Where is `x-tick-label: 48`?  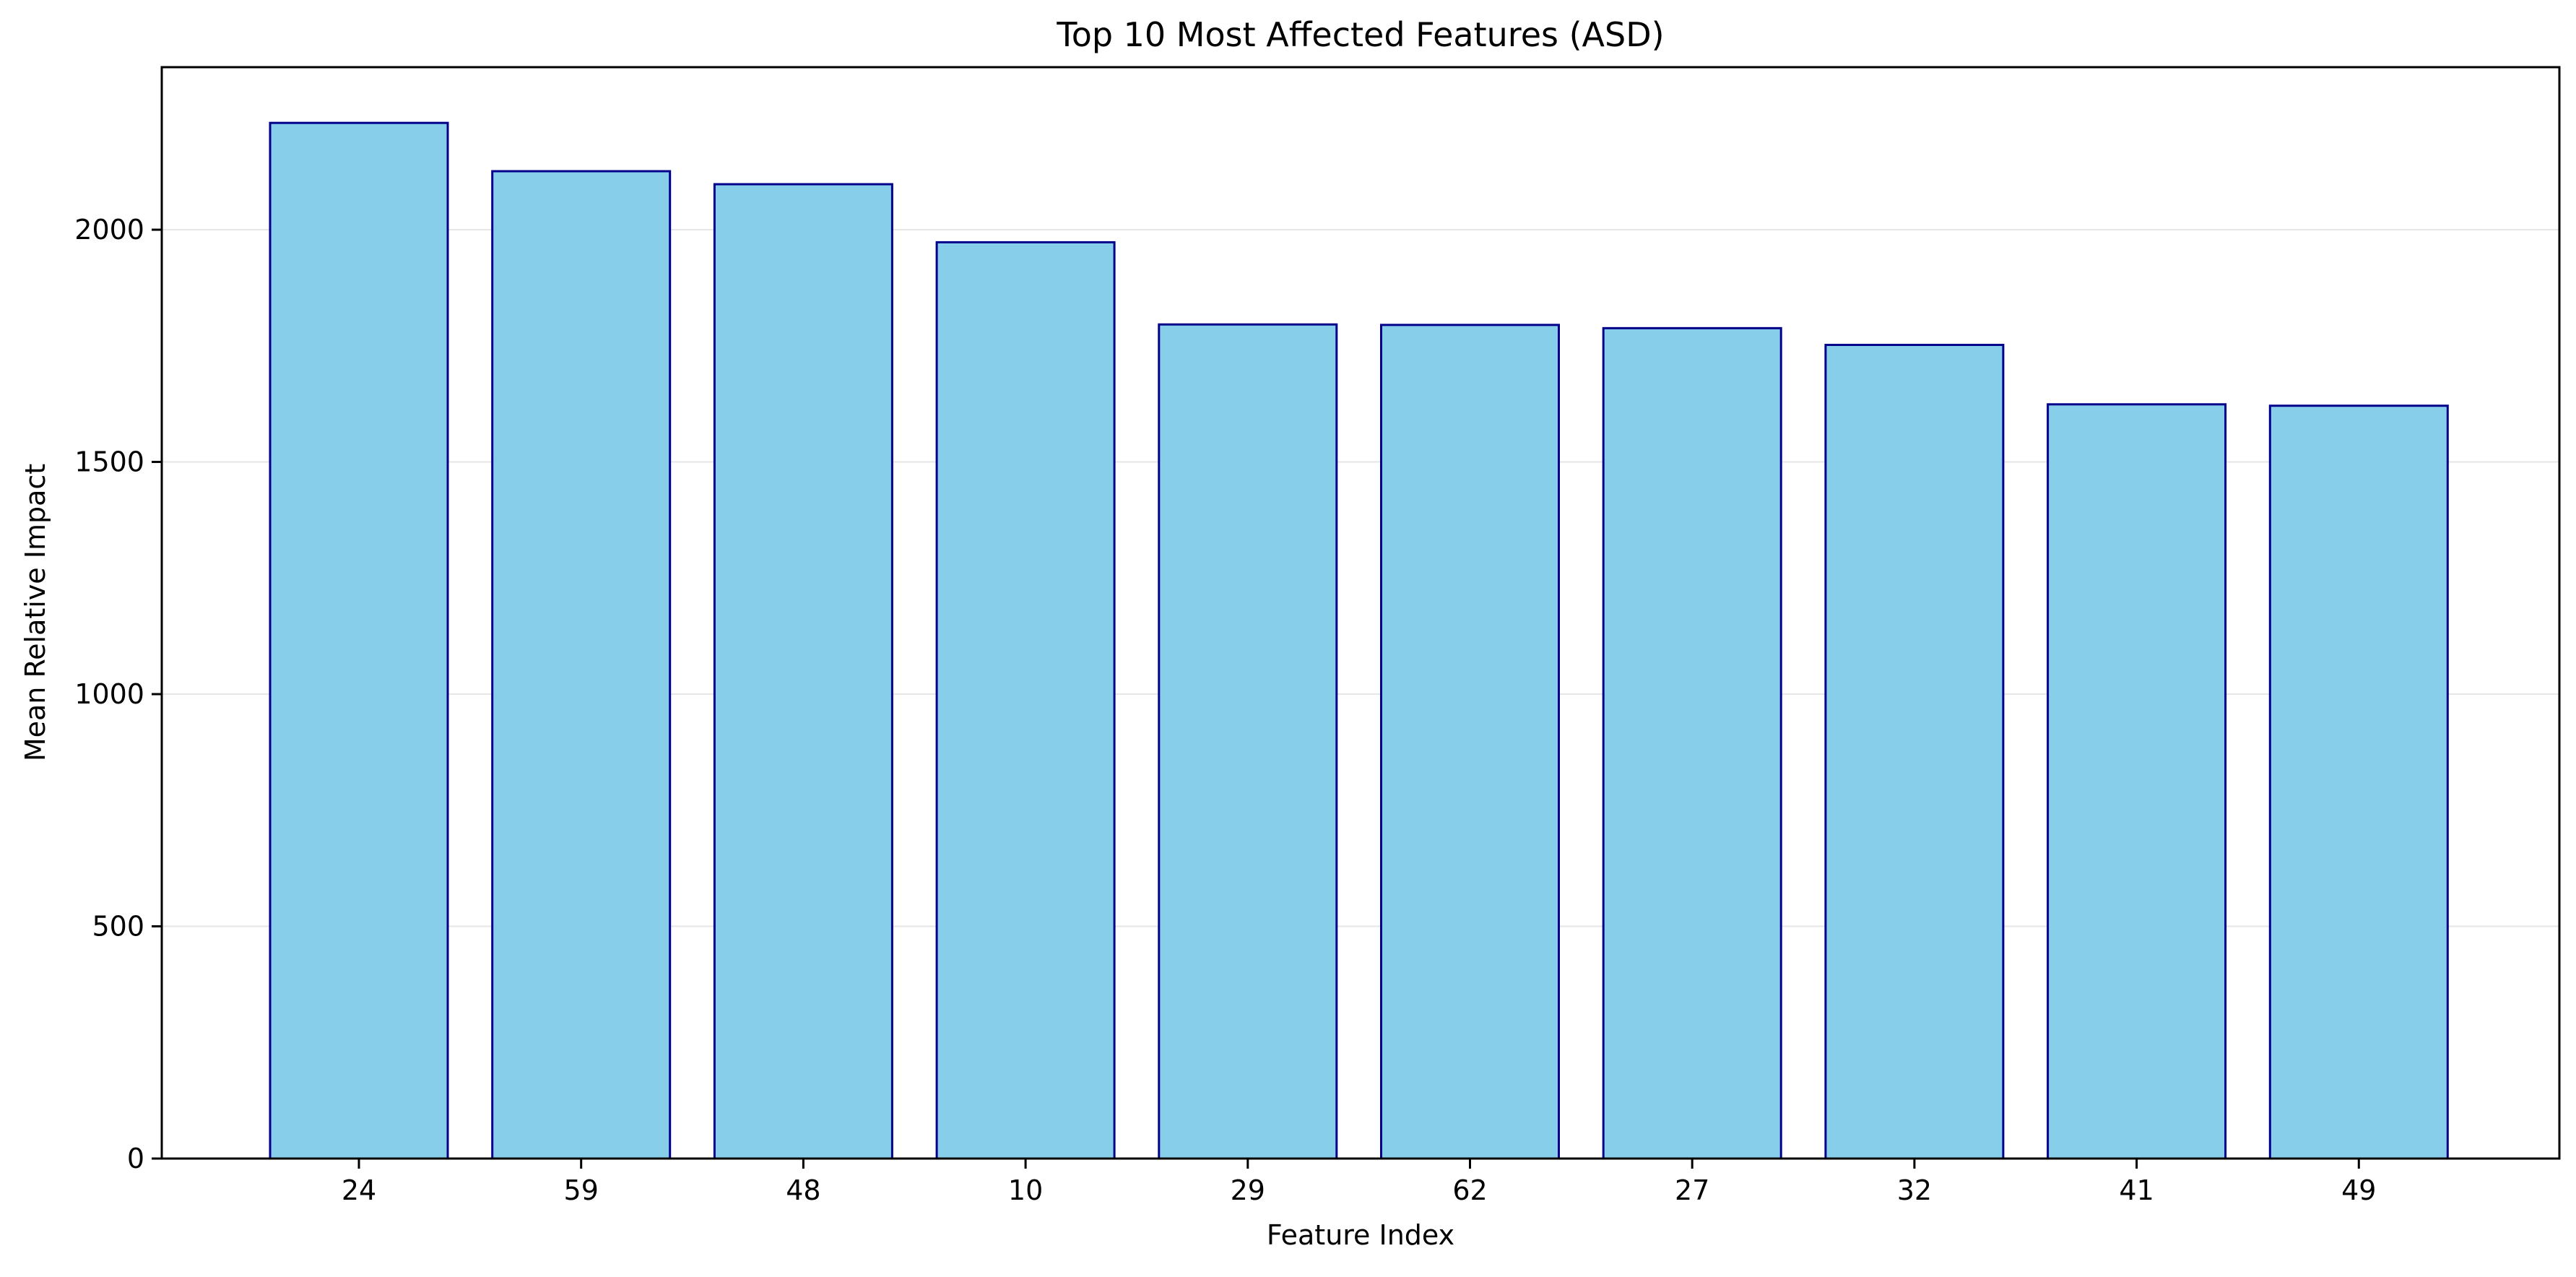 x-tick-label: 48 is located at coordinates (803, 1190).